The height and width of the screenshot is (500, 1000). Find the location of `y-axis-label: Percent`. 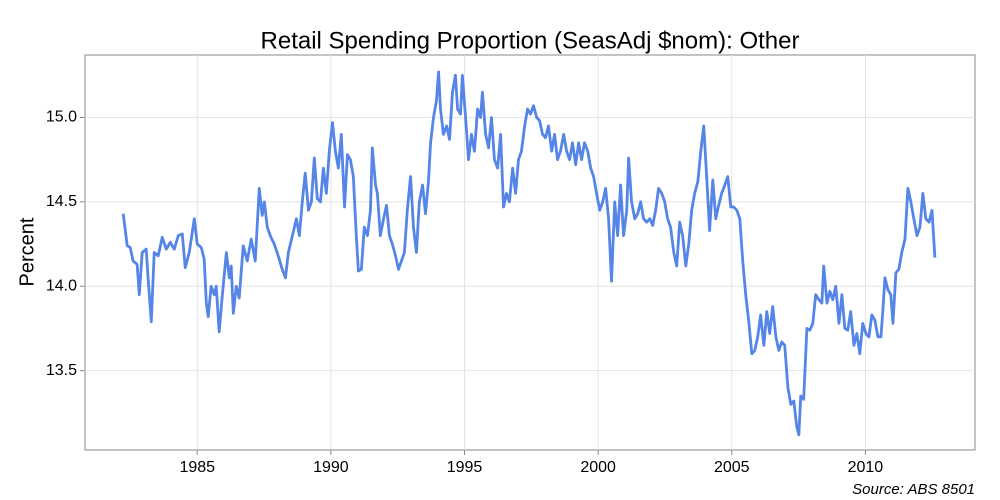

y-axis-label: Percent is located at coordinates (27, 251).